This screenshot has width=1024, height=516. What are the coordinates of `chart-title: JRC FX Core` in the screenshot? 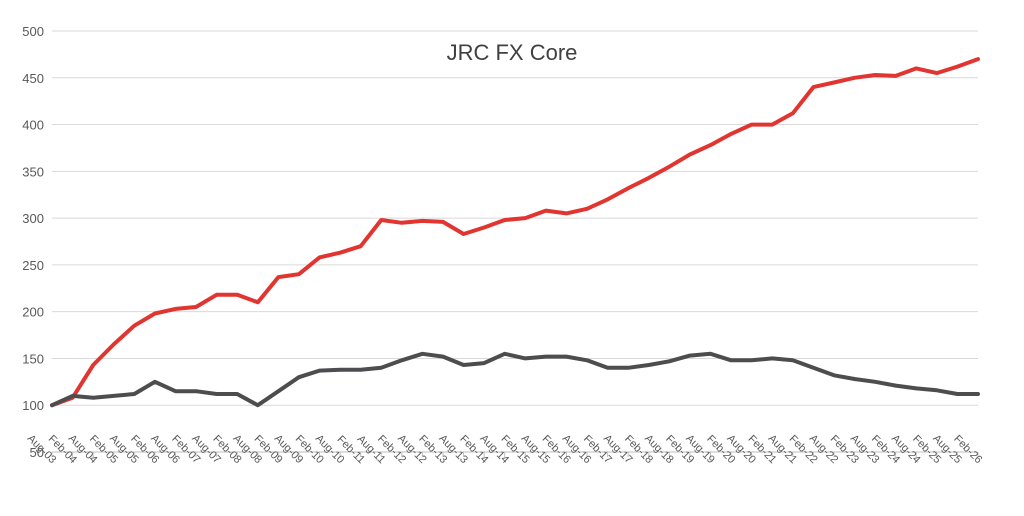 It's located at (512, 52).